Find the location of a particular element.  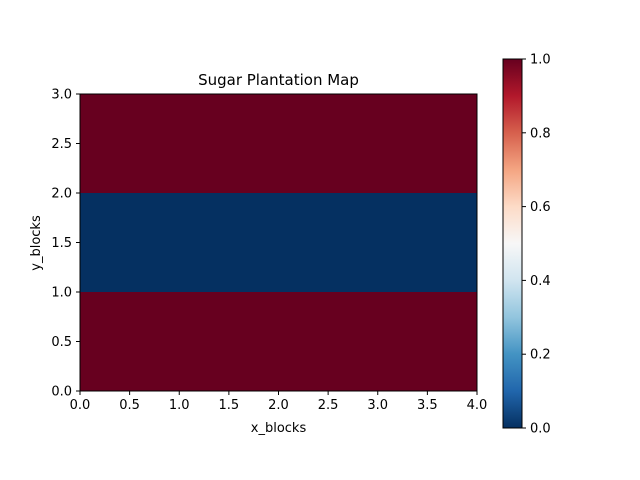

chart-title: Sugar Plantation Map is located at coordinates (278, 80).